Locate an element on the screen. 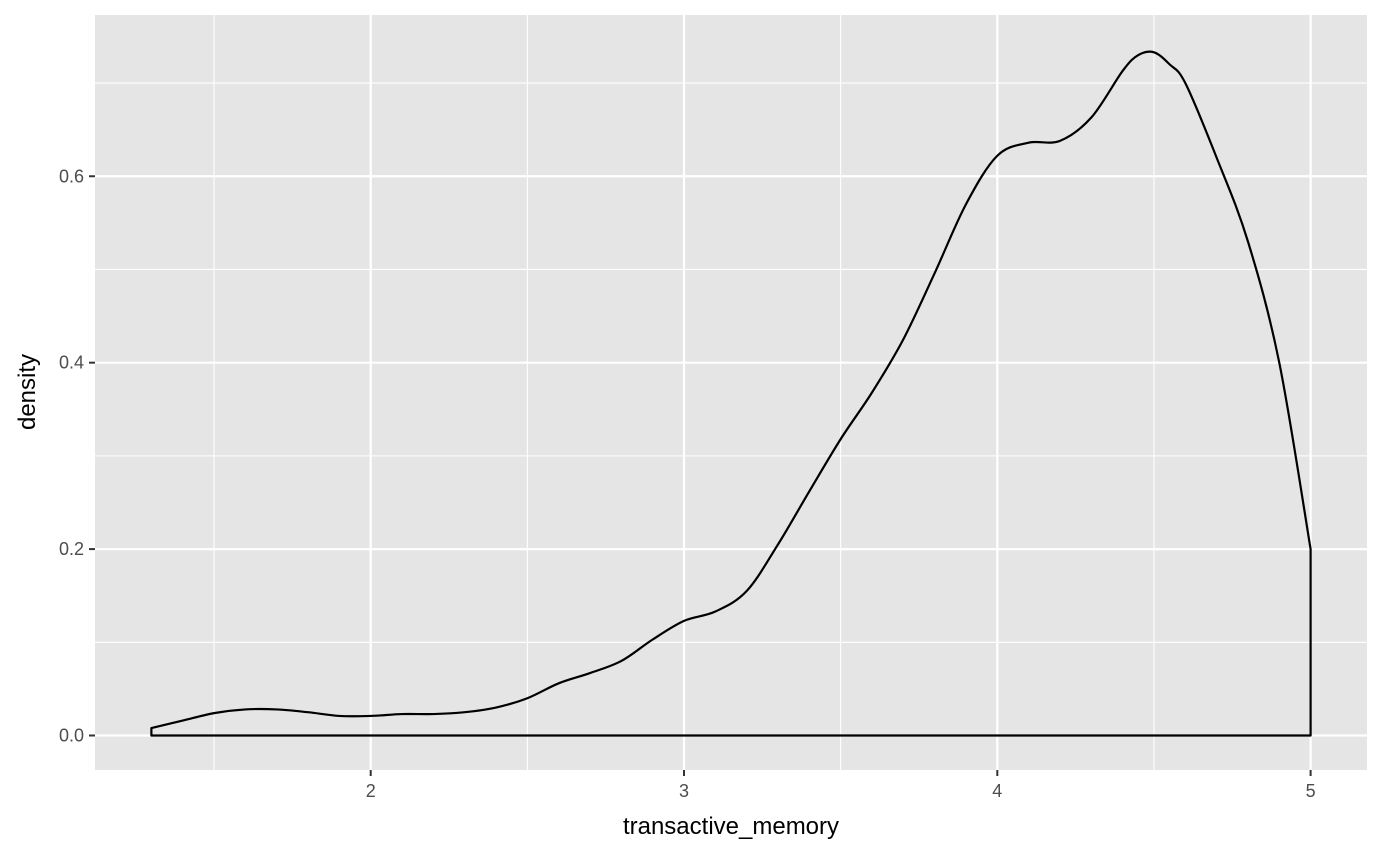  y-tick-label: 0.2 is located at coordinates (71, 549).